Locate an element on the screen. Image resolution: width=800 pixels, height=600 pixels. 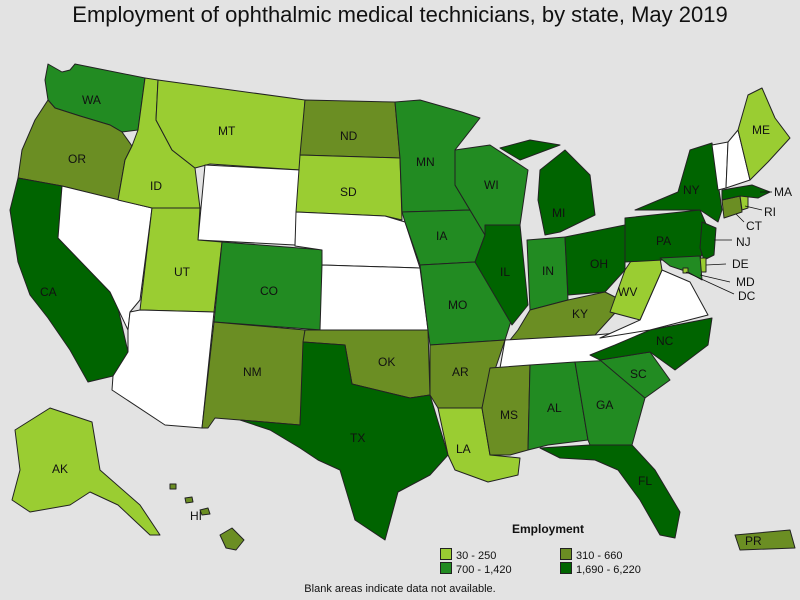
legend-label: 310 - 660 is located at coordinates (599, 556).